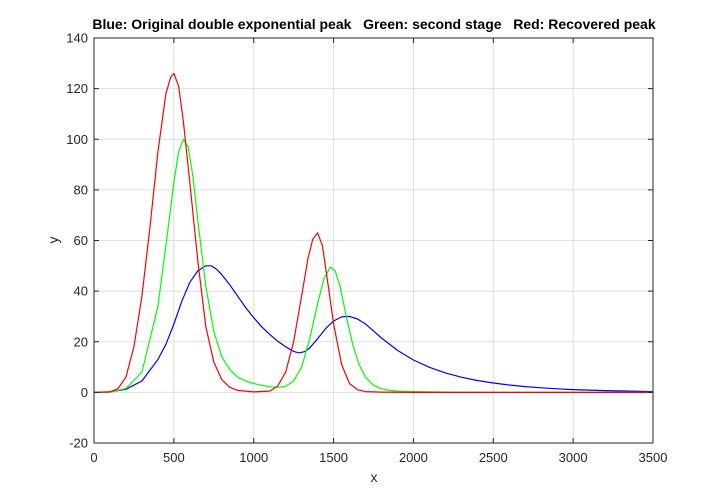 Image resolution: width=721 pixels, height=498 pixels. Describe the element at coordinates (84, 392) in the screenshot. I see `y-tick-label: 0` at that location.